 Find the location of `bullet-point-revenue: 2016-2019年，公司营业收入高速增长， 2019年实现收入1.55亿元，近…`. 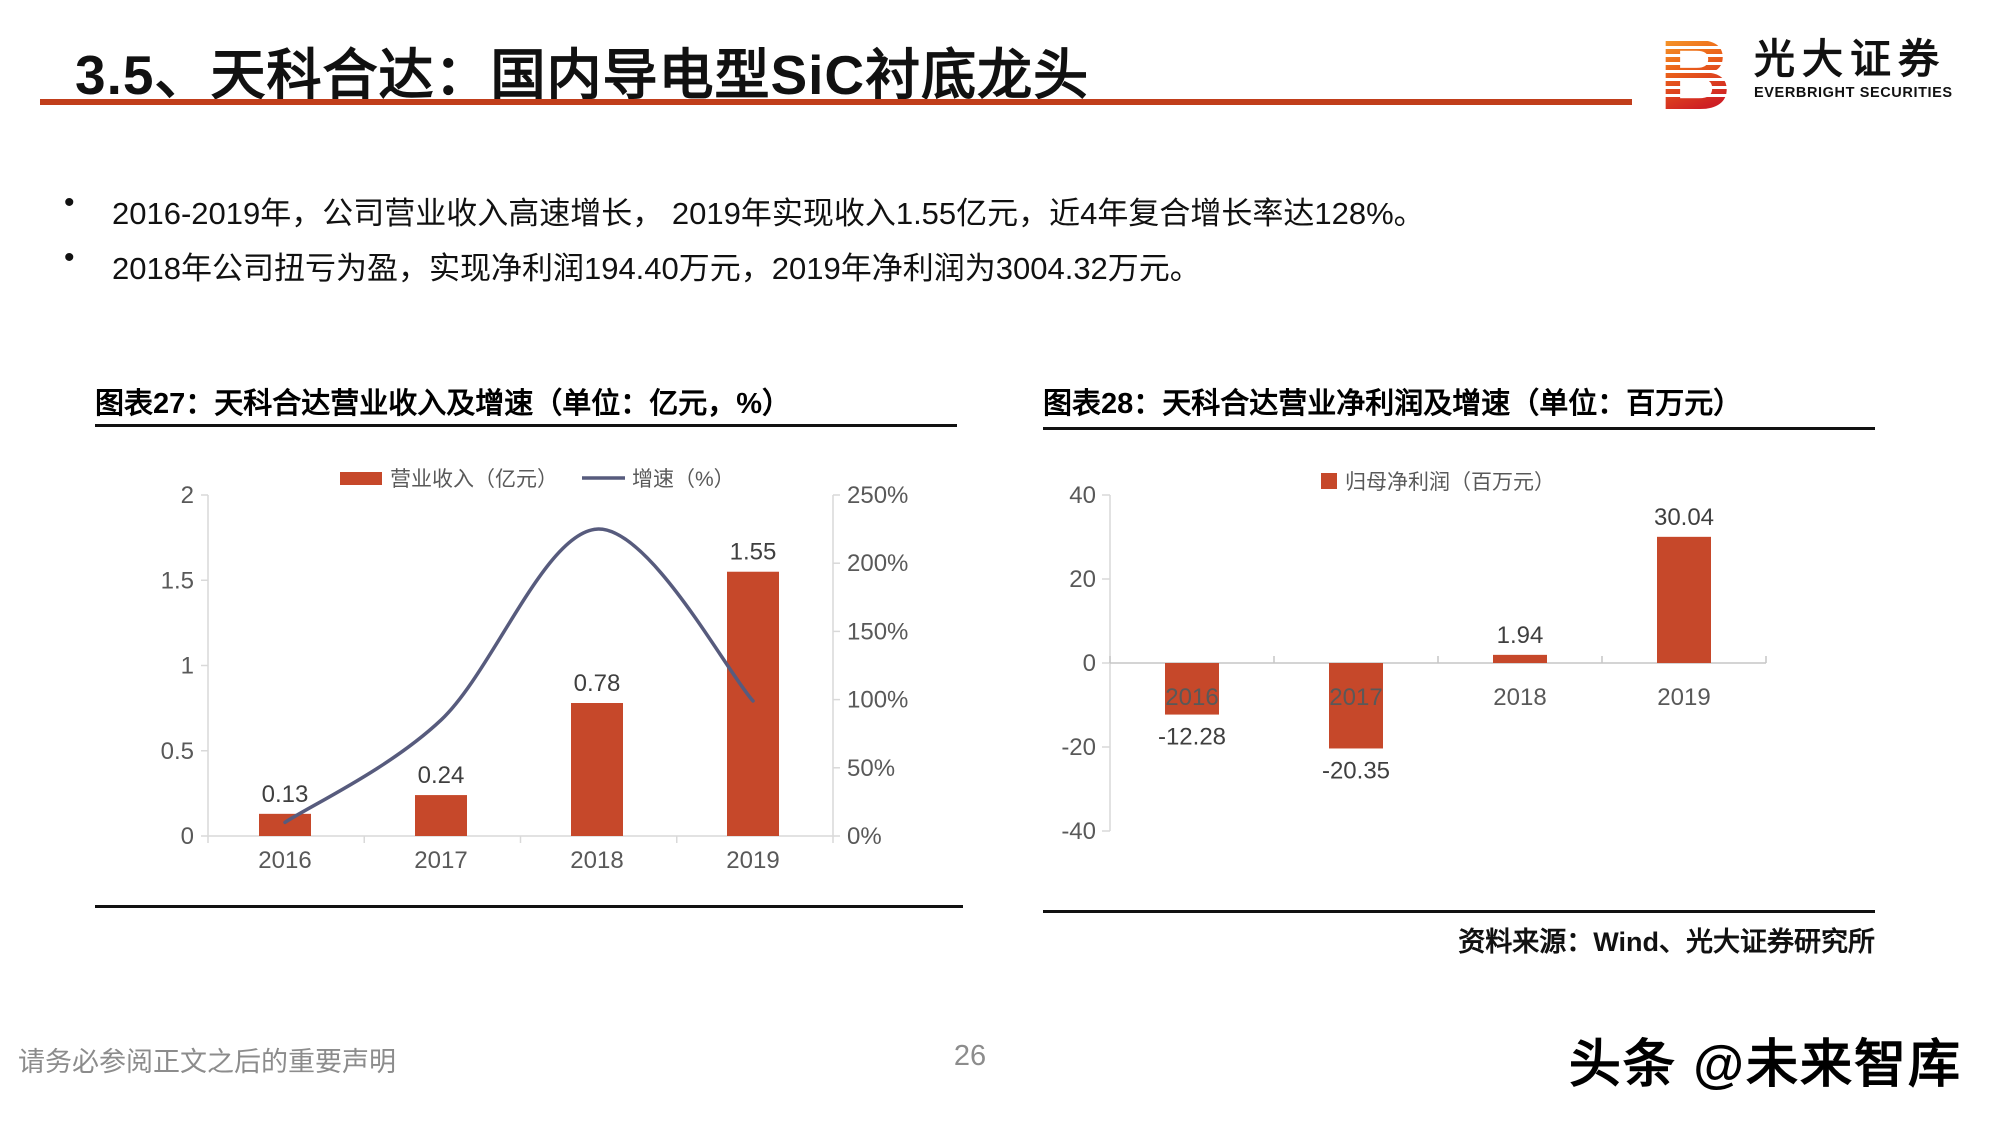

bullet-point-revenue: 2016-2019年，公司营业收入高速增长， 2019年实现收入1.55亿元，近… is located at coordinates (836, 209).